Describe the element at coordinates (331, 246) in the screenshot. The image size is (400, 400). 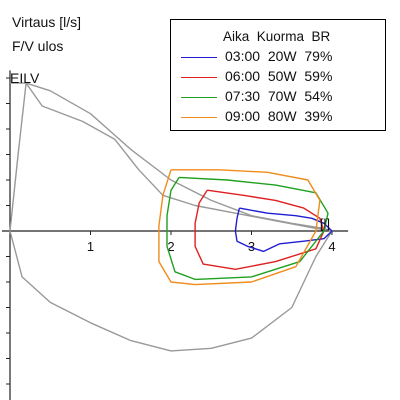
I see `x-tick-label: 4` at that location.